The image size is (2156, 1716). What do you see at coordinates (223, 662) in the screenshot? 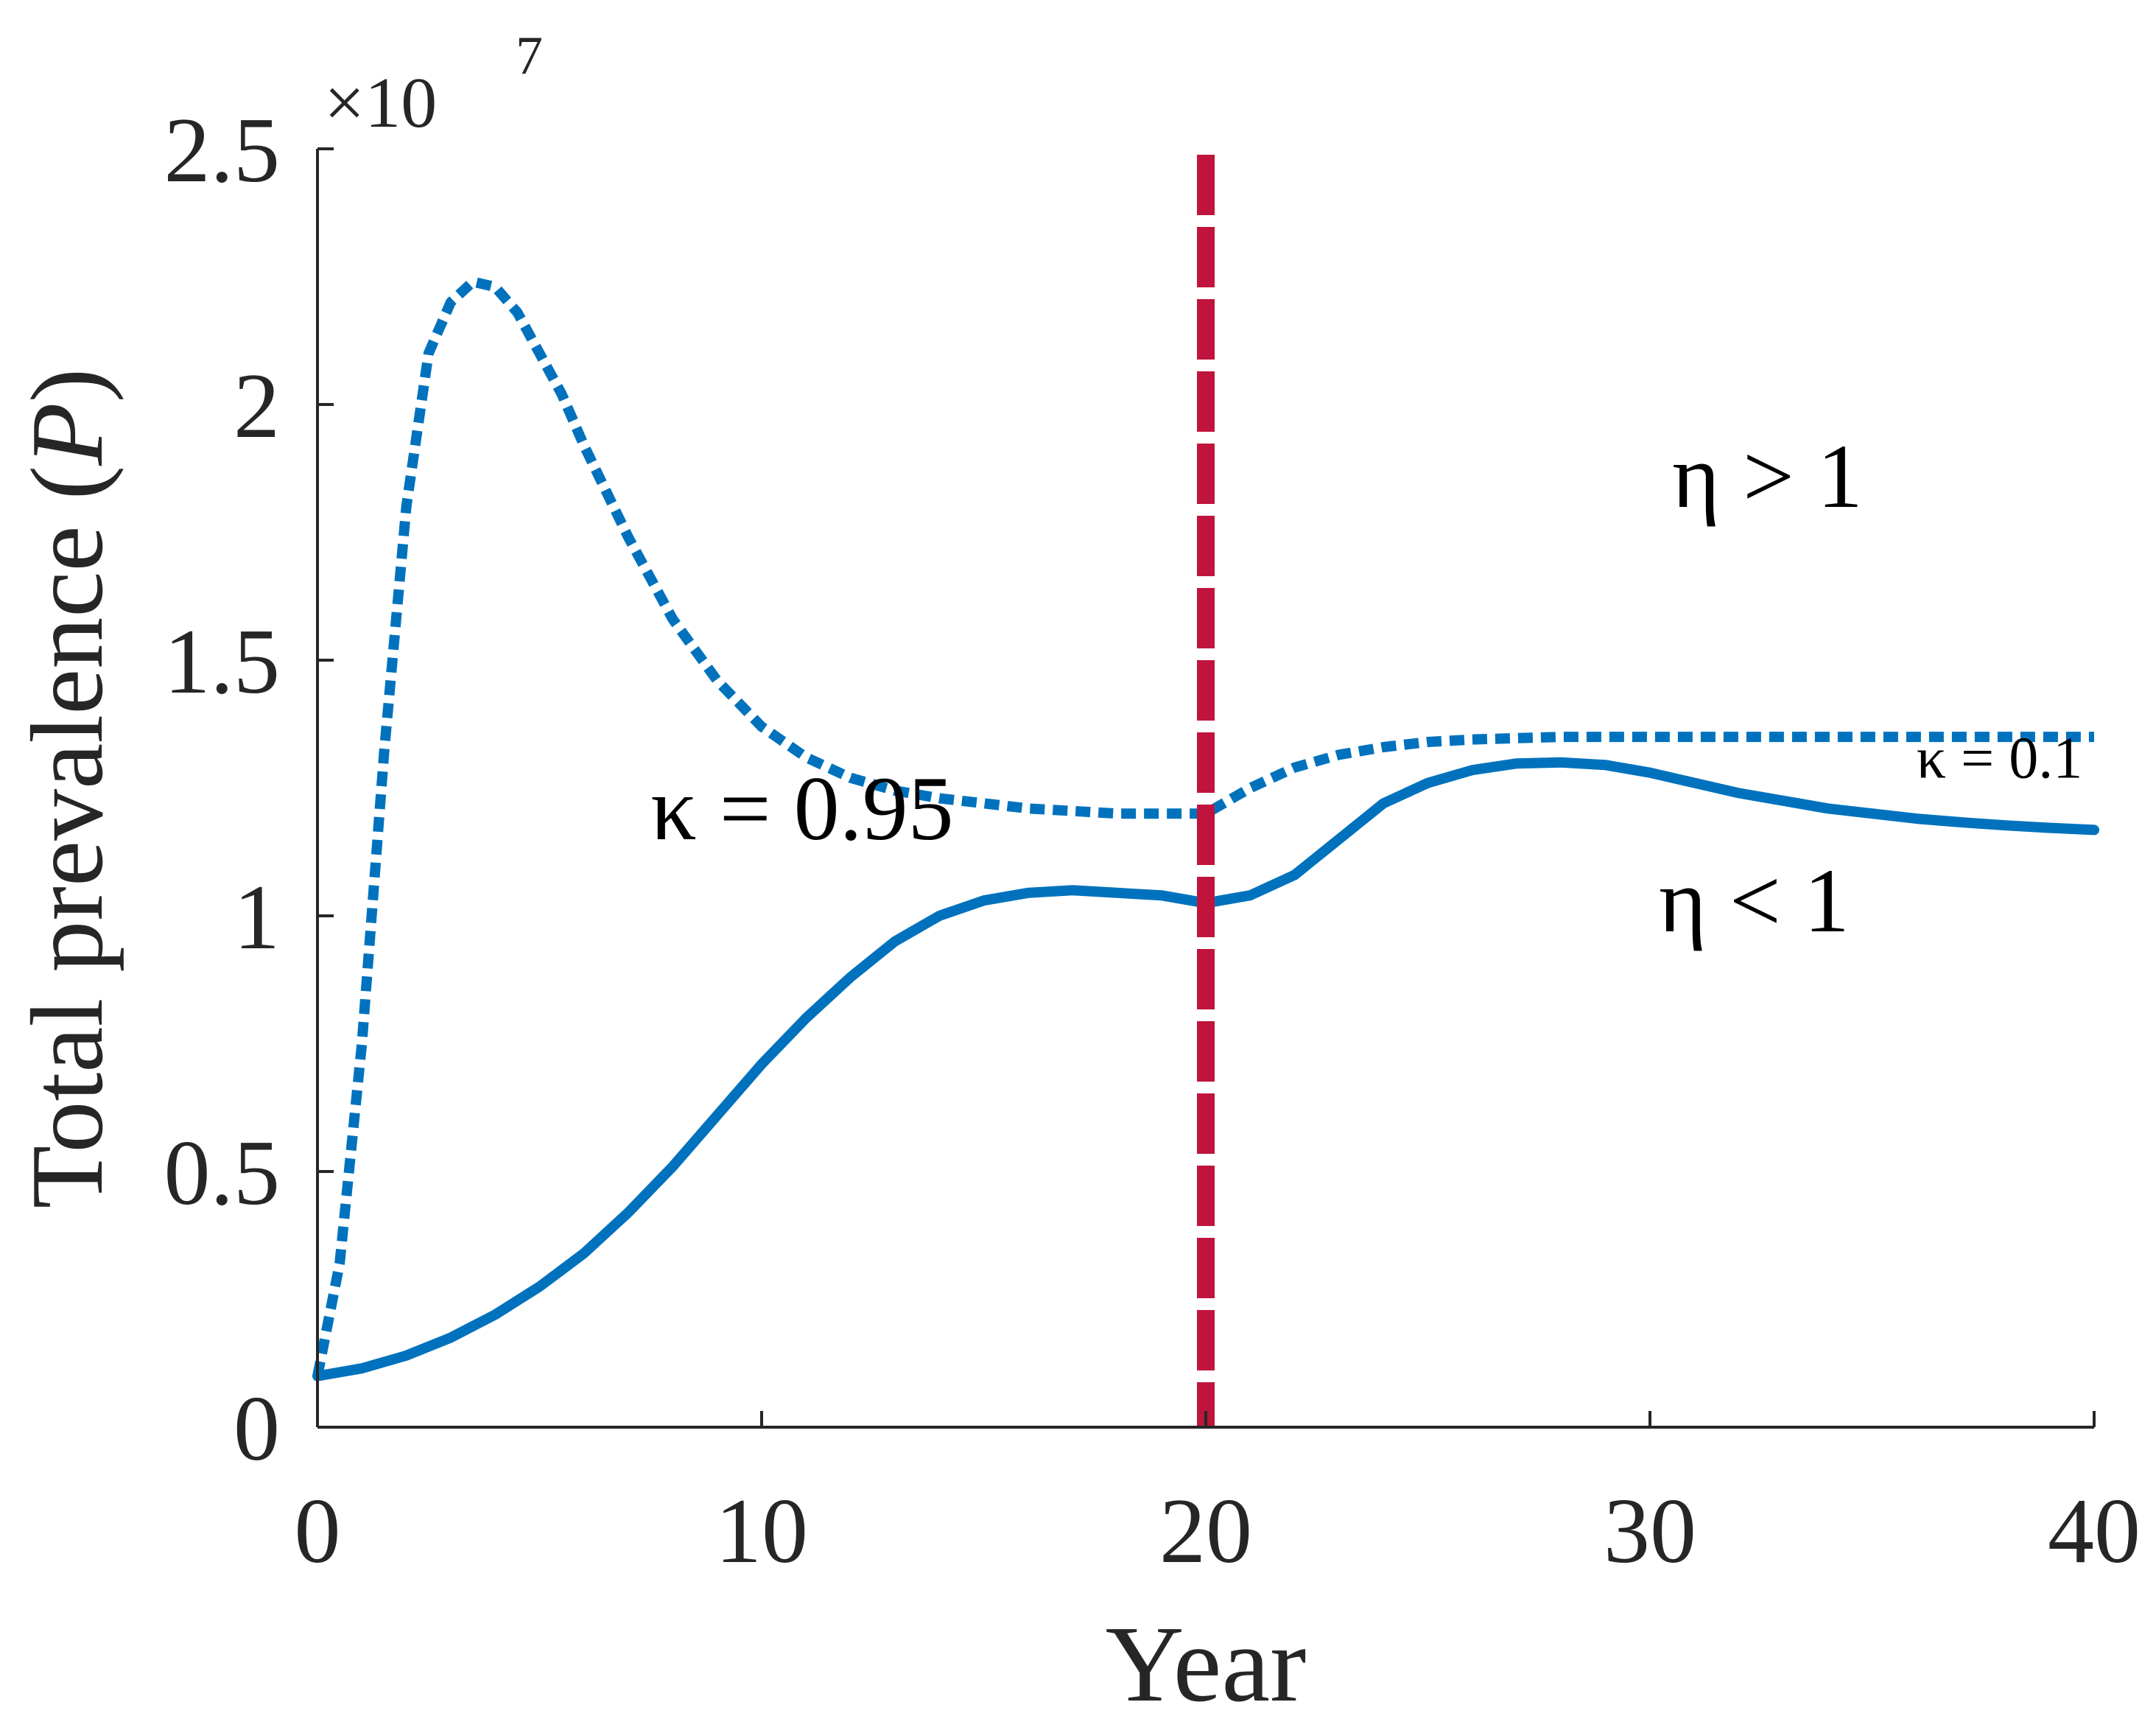
I see `y-tick-label: 1.5` at bounding box center [223, 662].